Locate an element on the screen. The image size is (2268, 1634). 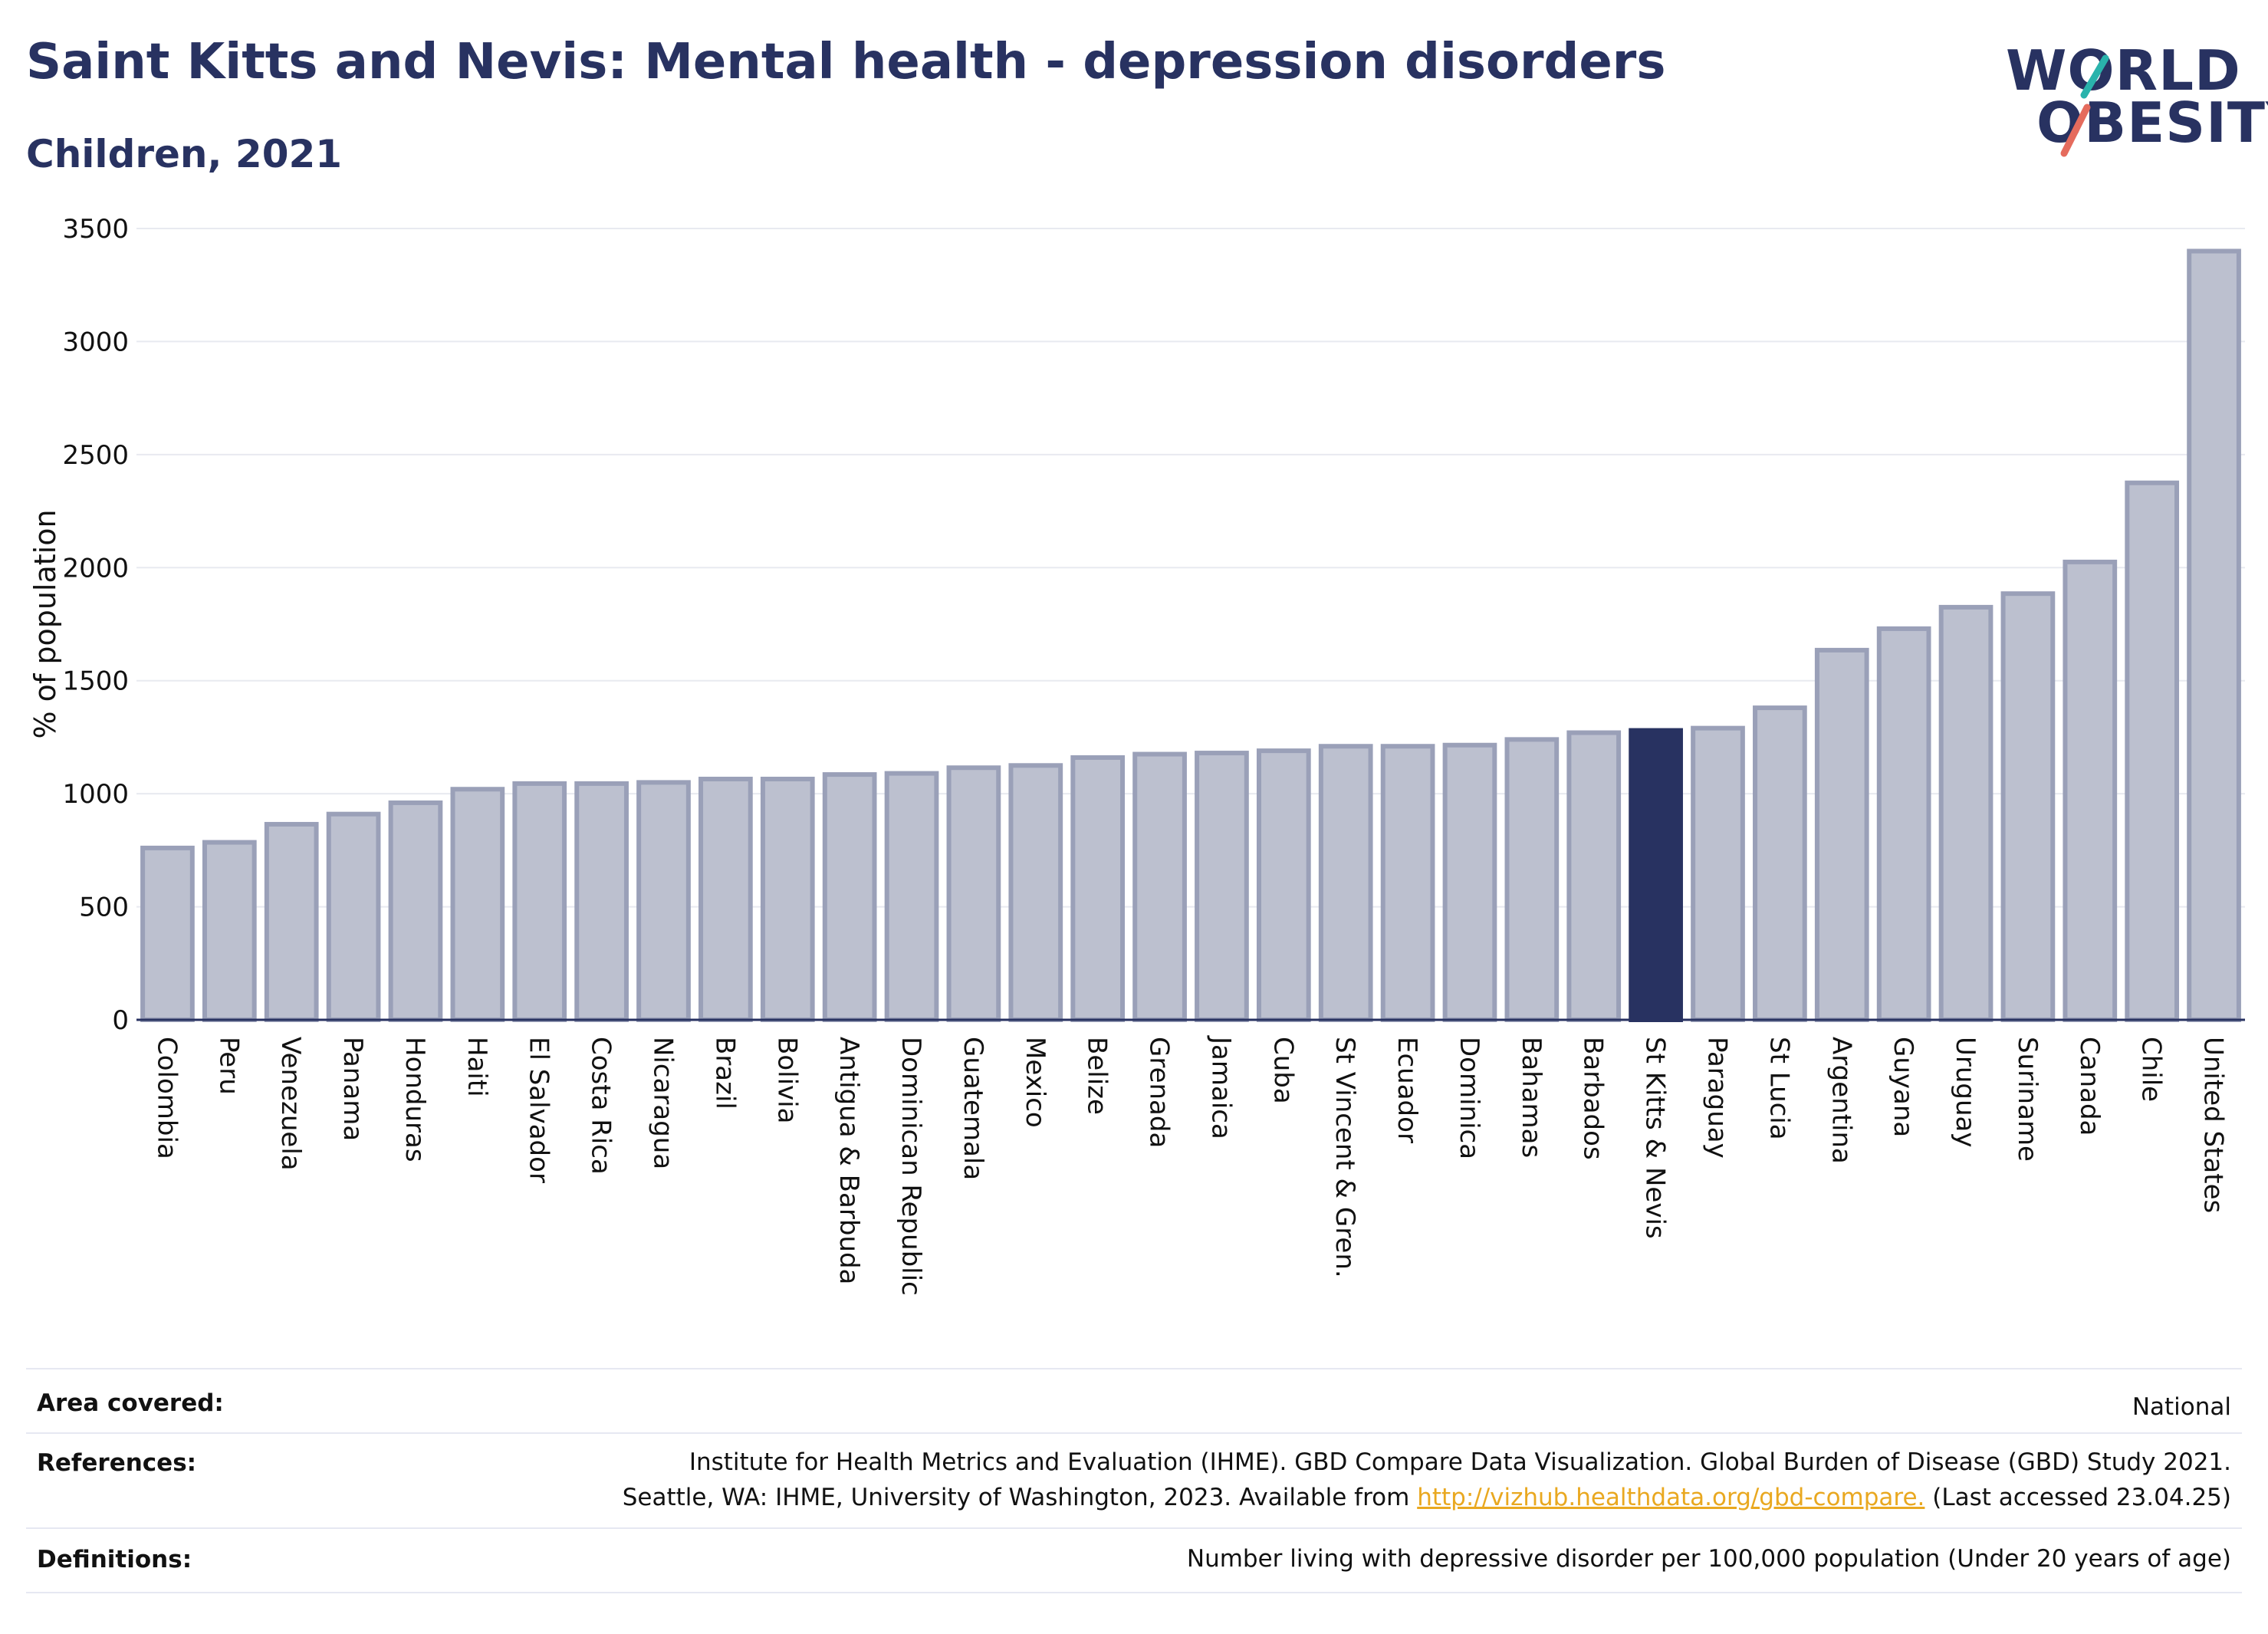
y-tick-label: 0 is located at coordinates (120, 1021).